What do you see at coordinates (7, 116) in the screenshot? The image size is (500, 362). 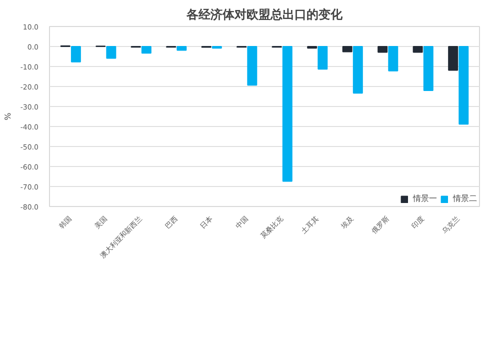 I see `y-axis-title: %` at bounding box center [7, 116].